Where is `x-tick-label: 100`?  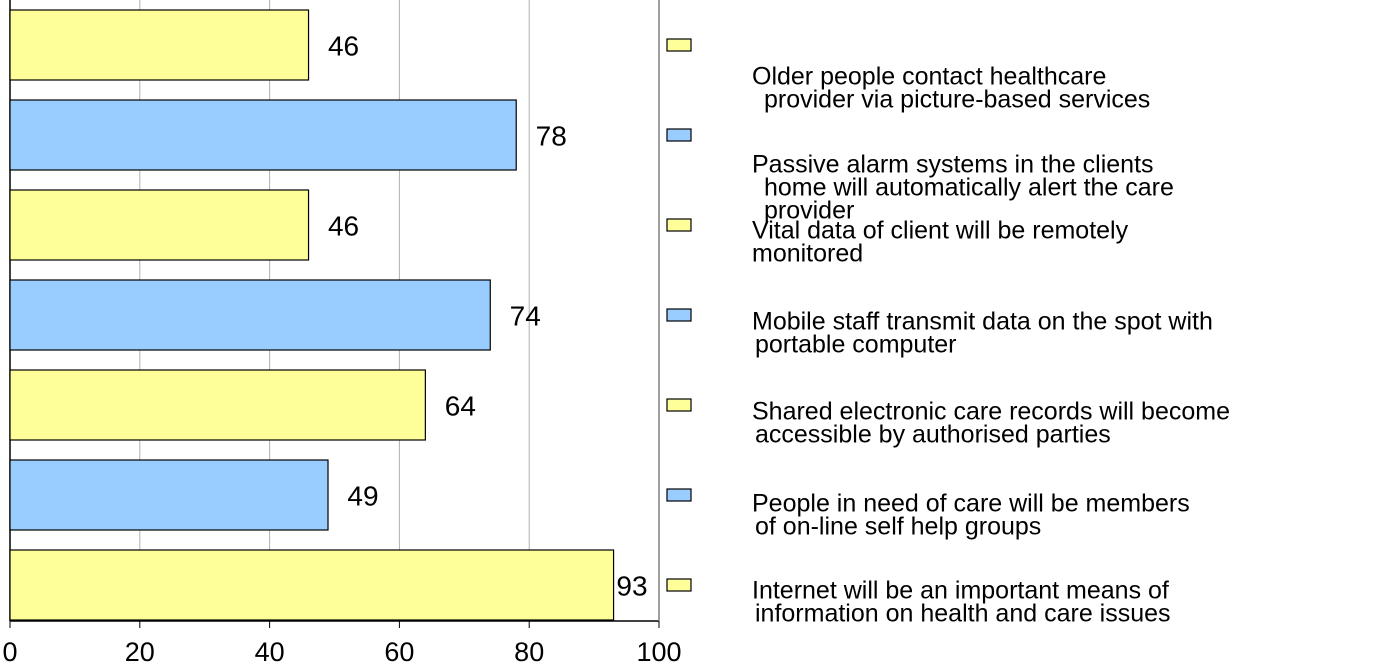
x-tick-label: 100 is located at coordinates (658, 652).